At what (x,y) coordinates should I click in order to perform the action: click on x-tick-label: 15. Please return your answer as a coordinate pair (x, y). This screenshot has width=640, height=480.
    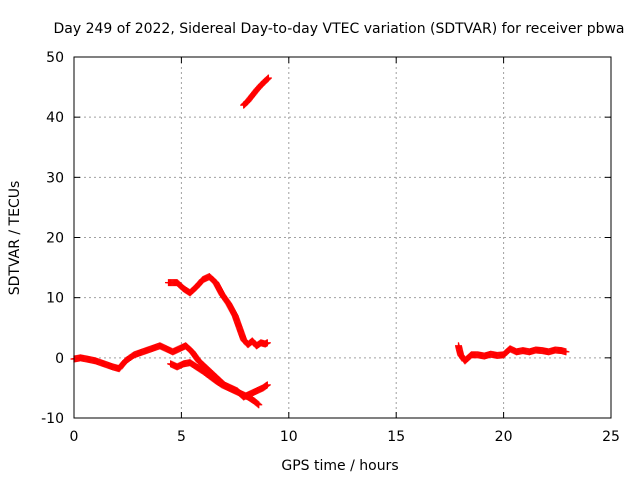
    Looking at the image, I should click on (396, 437).